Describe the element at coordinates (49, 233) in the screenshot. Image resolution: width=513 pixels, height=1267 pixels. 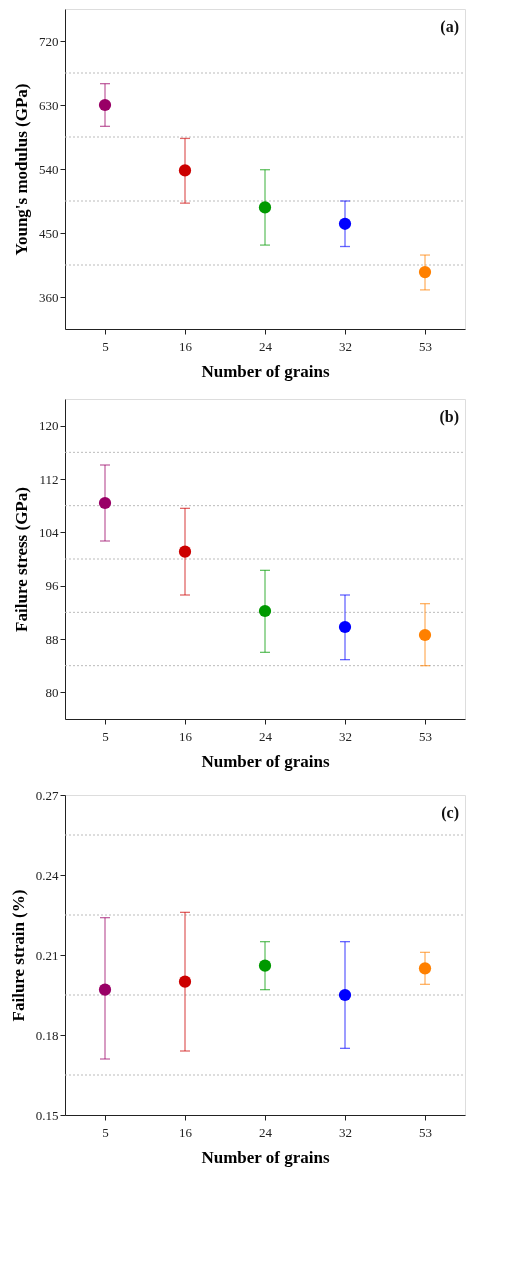
I see `y-tick-label: 450` at that location.